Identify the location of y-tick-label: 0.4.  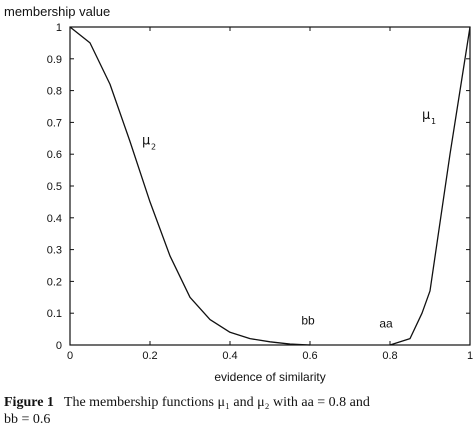
(54, 219).